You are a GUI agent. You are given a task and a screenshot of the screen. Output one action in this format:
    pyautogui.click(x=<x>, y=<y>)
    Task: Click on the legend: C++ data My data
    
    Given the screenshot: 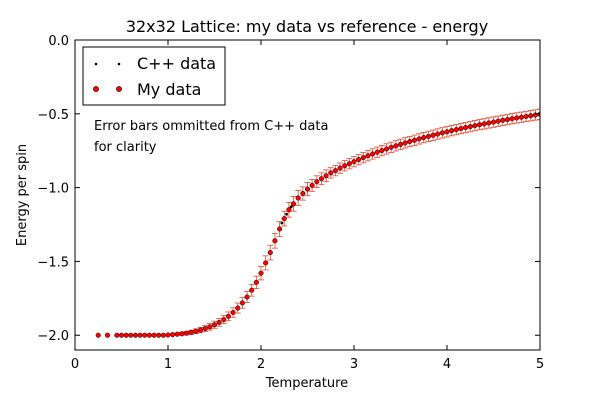 What is the action you would take?
    pyautogui.click(x=154, y=76)
    